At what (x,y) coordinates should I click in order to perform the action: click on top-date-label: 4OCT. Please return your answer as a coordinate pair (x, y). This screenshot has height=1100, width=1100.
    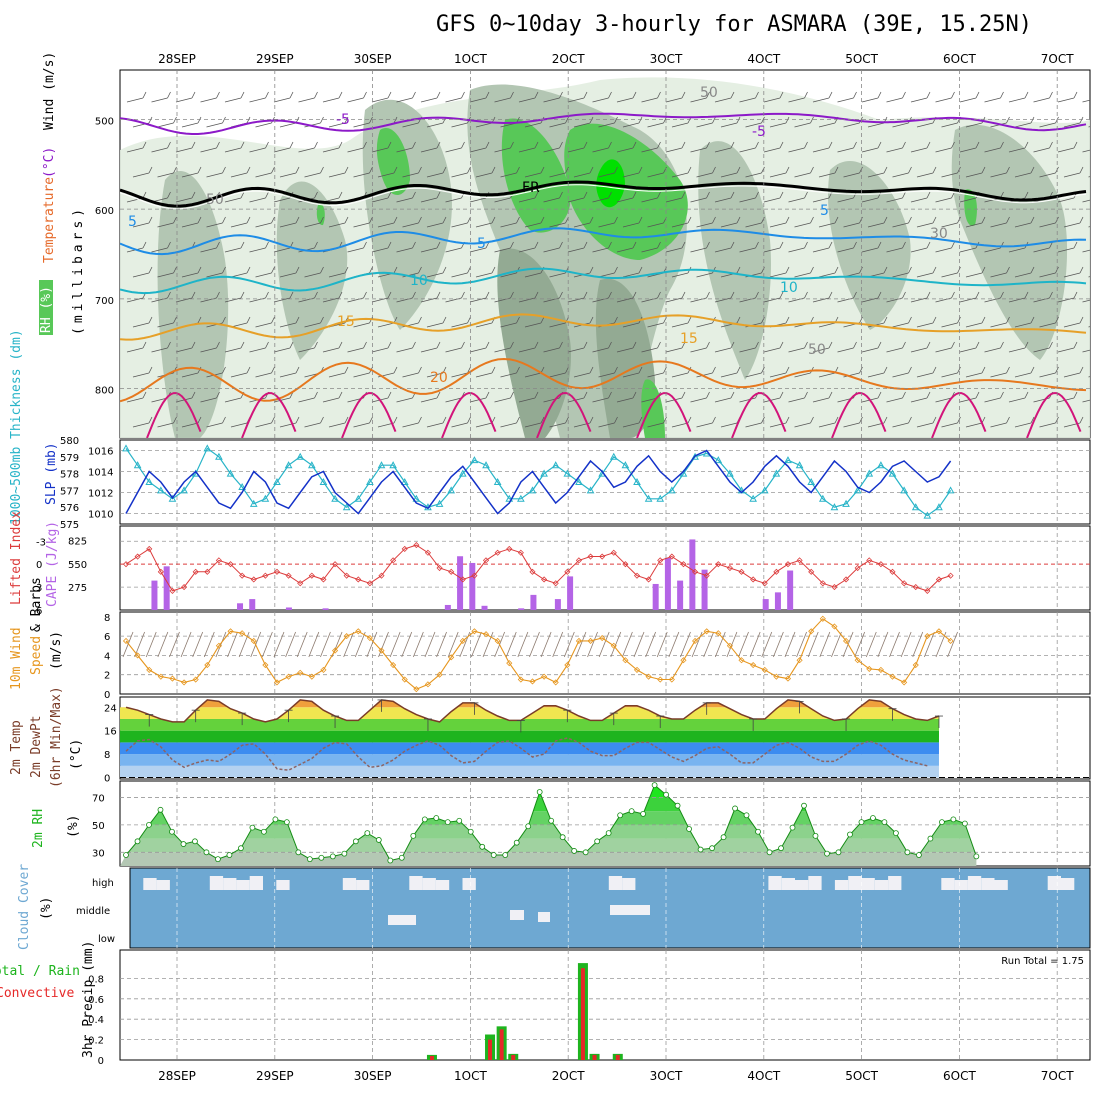
    Looking at the image, I should click on (763, 59).